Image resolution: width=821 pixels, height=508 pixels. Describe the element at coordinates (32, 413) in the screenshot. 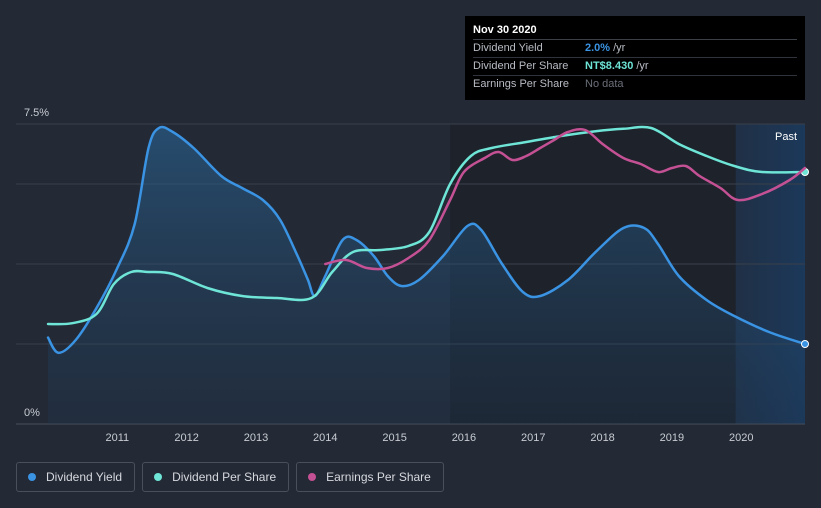

I see `y-tick-label: 0%` at that location.